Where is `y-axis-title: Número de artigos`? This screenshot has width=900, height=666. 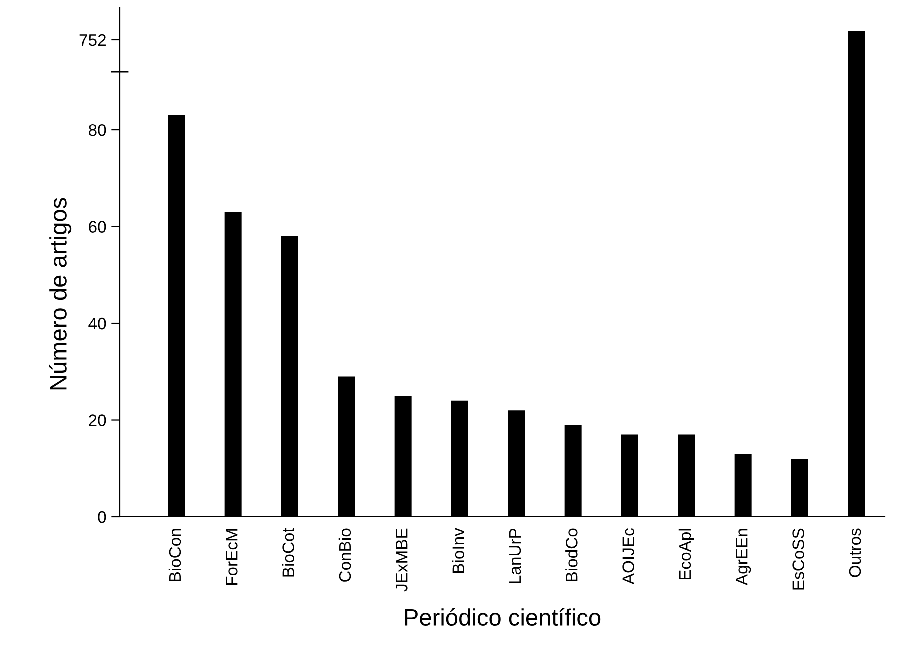
y-axis-title: Número de artigos is located at coordinates (60, 294).